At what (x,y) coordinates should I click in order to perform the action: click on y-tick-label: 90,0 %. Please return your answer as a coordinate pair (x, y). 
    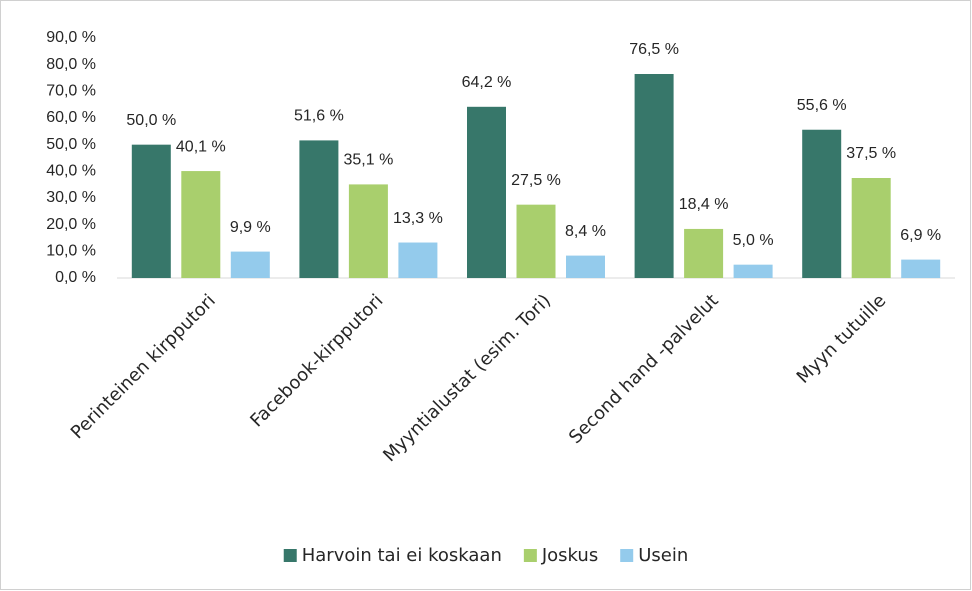
    Looking at the image, I should click on (71, 37).